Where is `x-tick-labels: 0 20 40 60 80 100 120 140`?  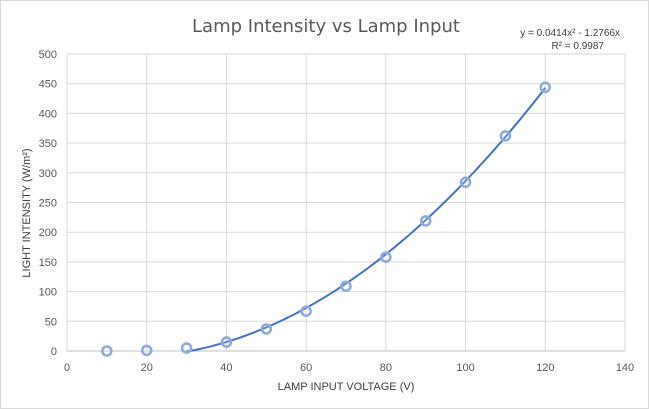 x-tick-labels: 0 20 40 60 80 100 120 140 is located at coordinates (349, 368).